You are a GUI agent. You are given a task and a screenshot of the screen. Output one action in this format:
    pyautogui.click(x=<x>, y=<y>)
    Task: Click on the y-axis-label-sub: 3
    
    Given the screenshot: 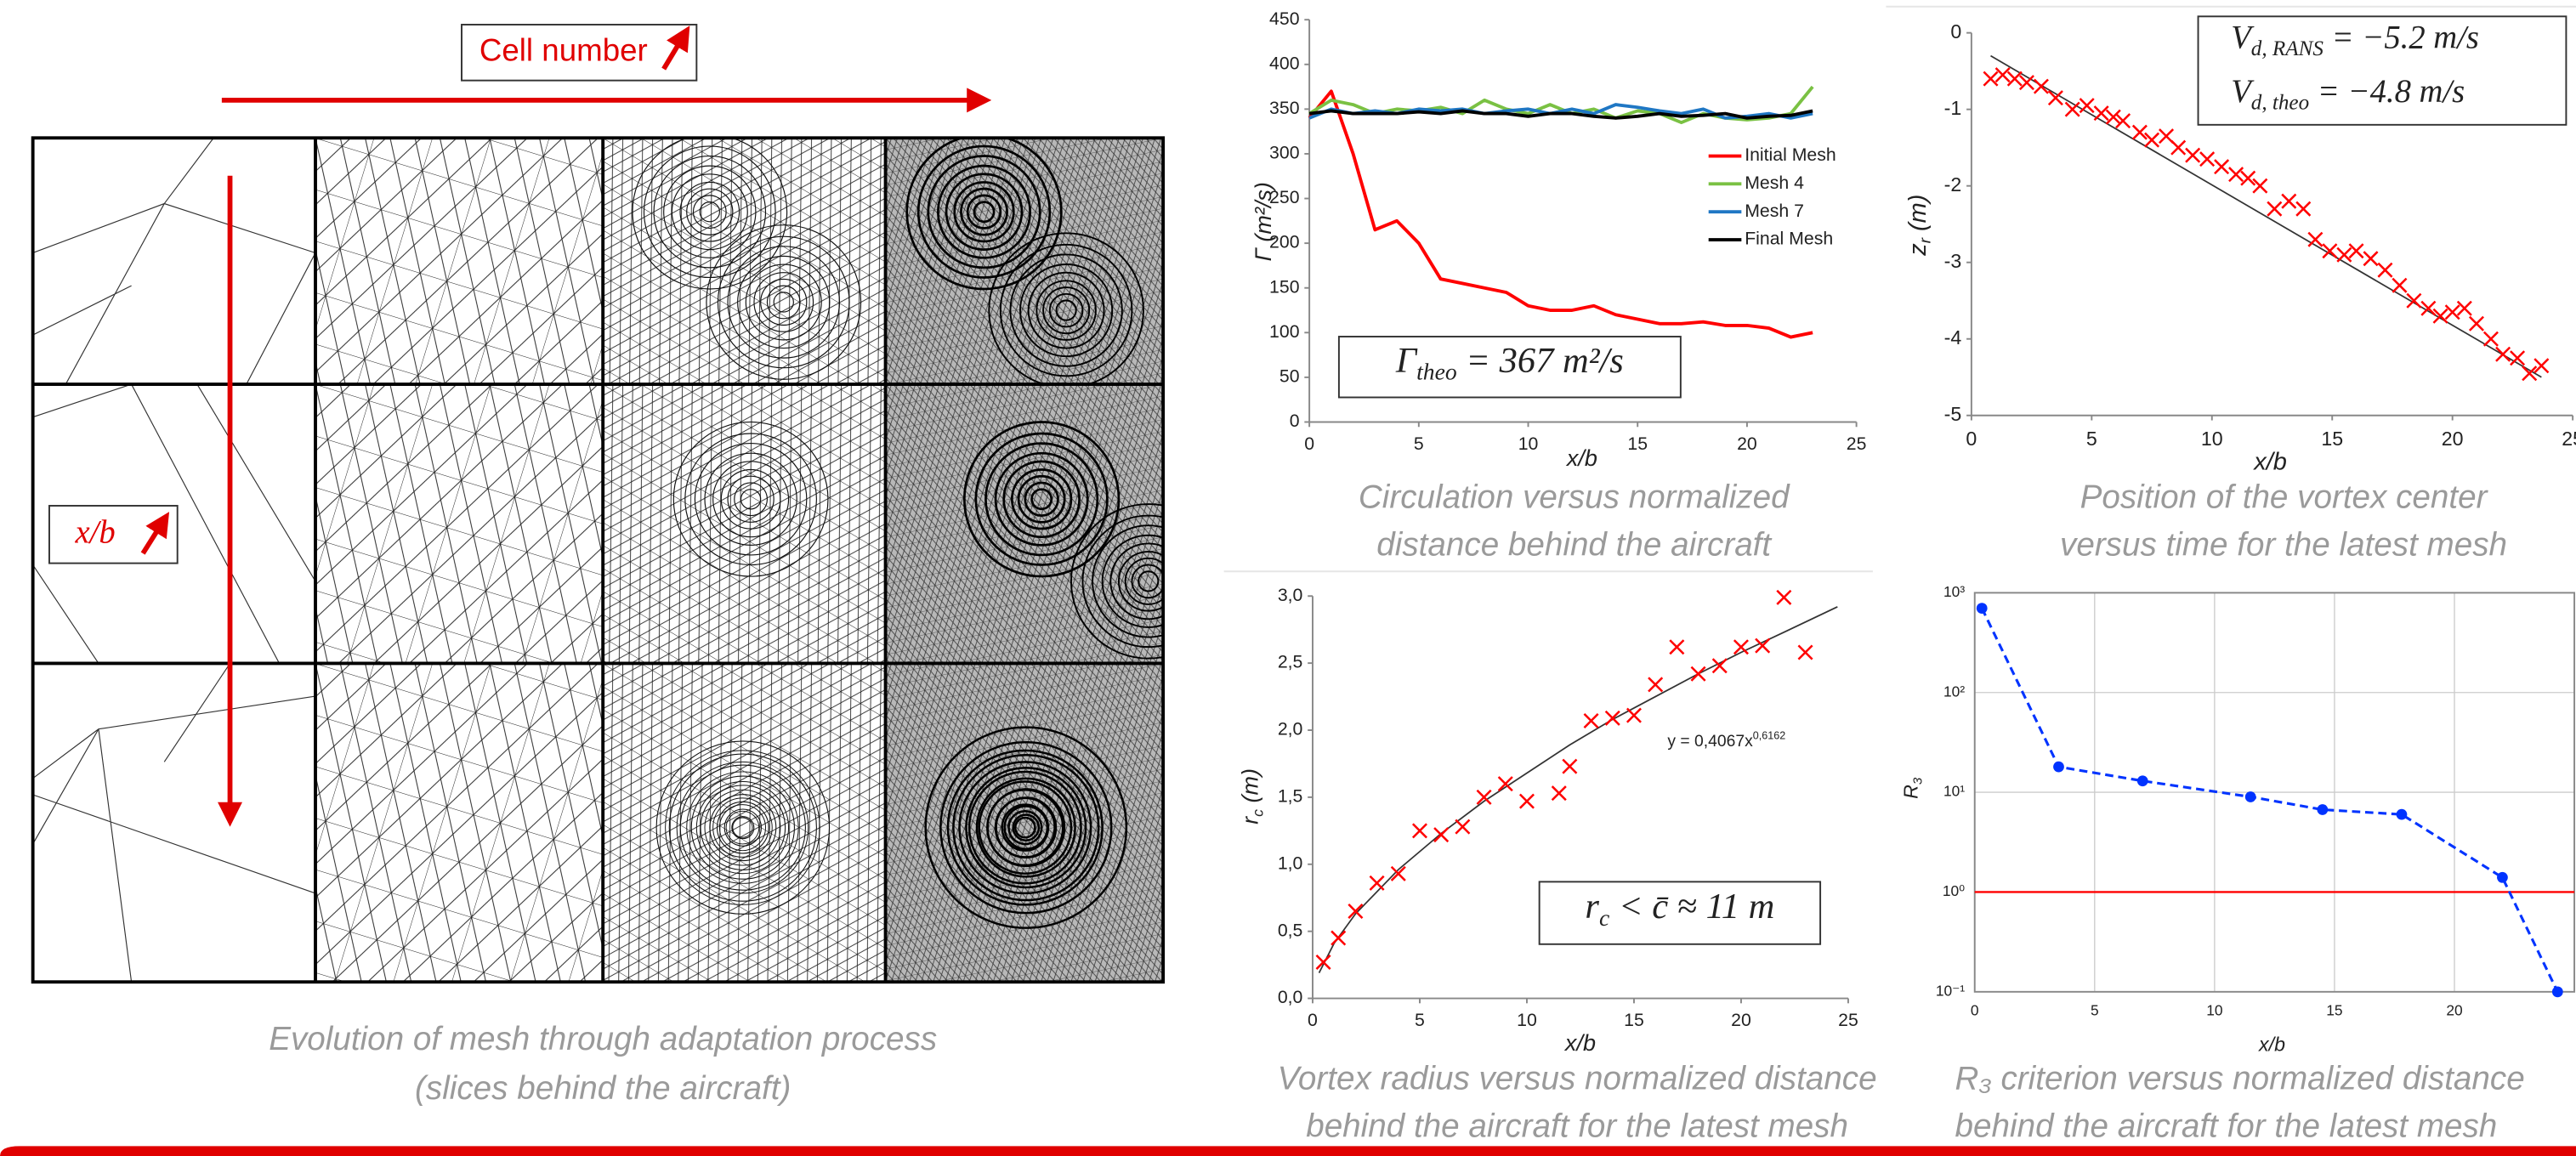 What is the action you would take?
    pyautogui.click(x=1918, y=781)
    